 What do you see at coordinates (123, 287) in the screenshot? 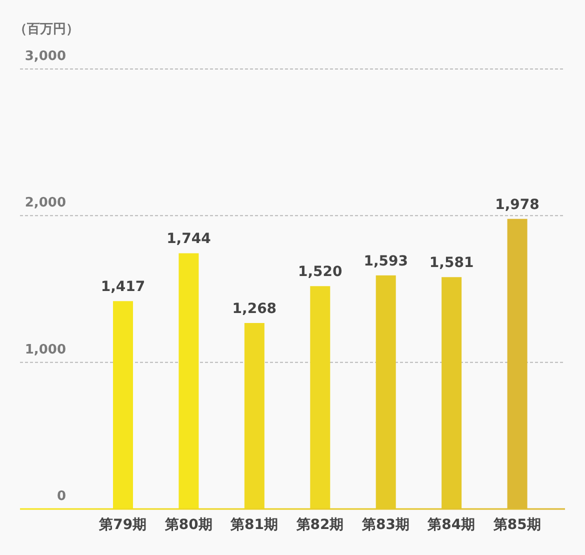
I see `data-label: 1,417` at bounding box center [123, 287].